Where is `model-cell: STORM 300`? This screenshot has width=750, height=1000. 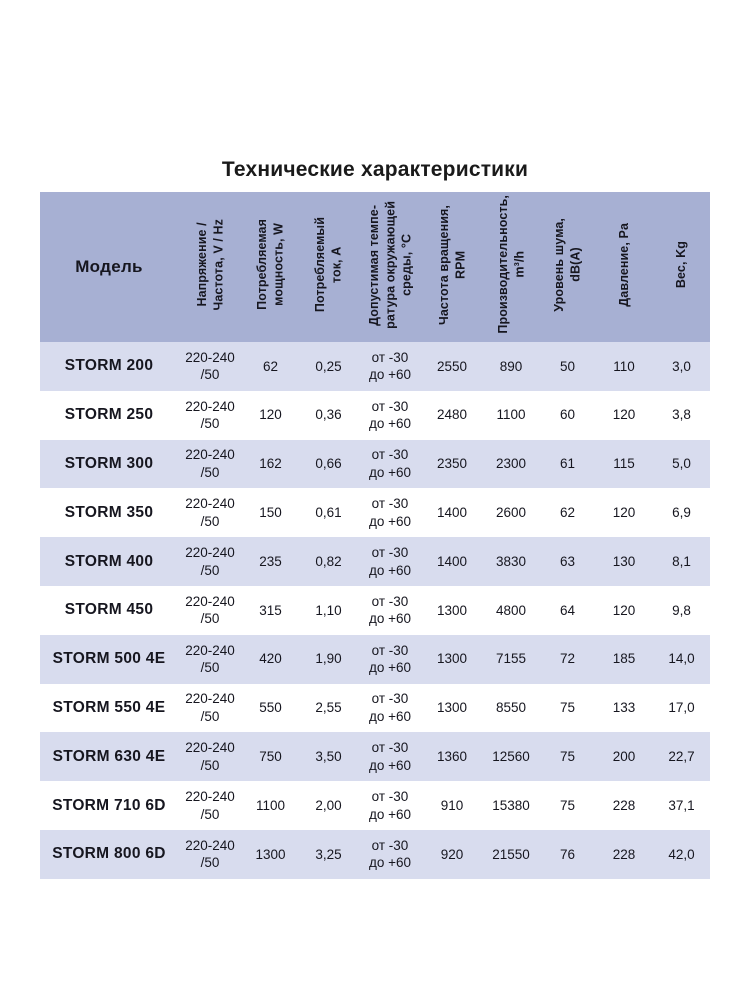 model-cell: STORM 300 is located at coordinates (109, 463).